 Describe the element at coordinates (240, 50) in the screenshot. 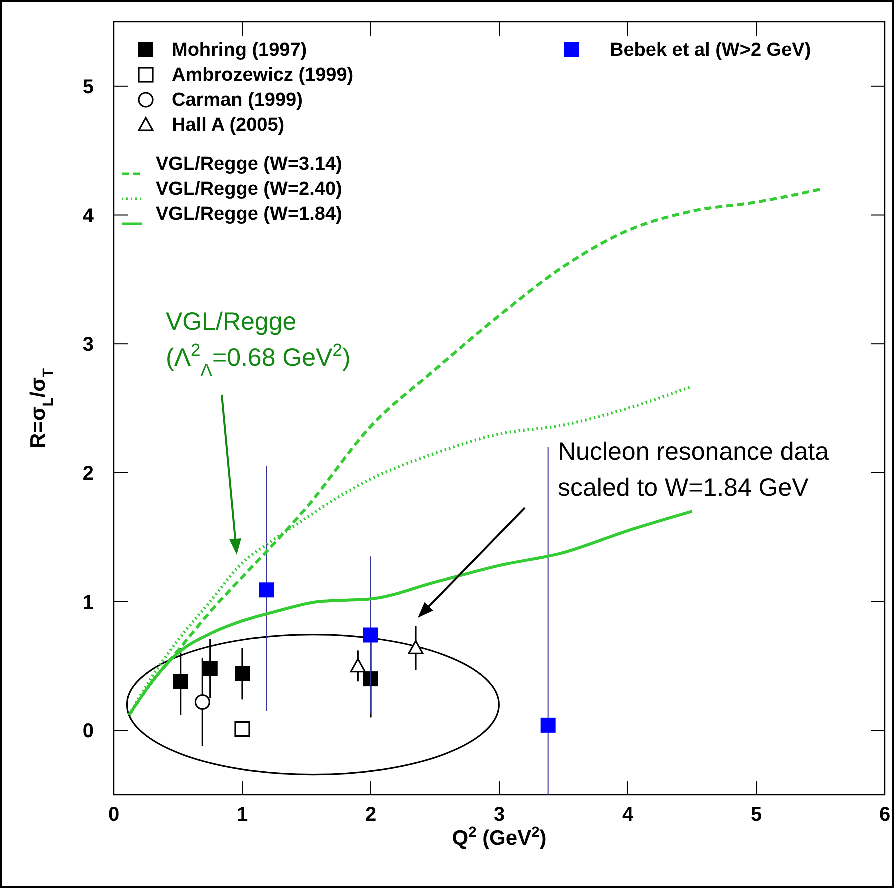

I see `legend-label: Mohring (1997)` at that location.